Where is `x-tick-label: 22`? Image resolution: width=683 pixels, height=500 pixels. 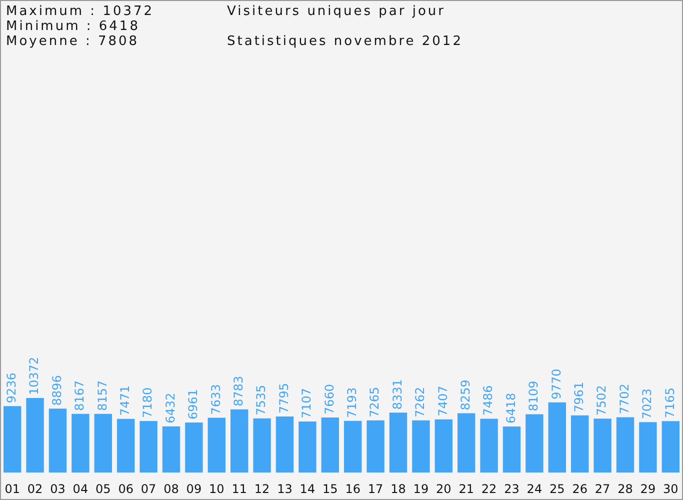
x-tick-label: 22 is located at coordinates (489, 489).